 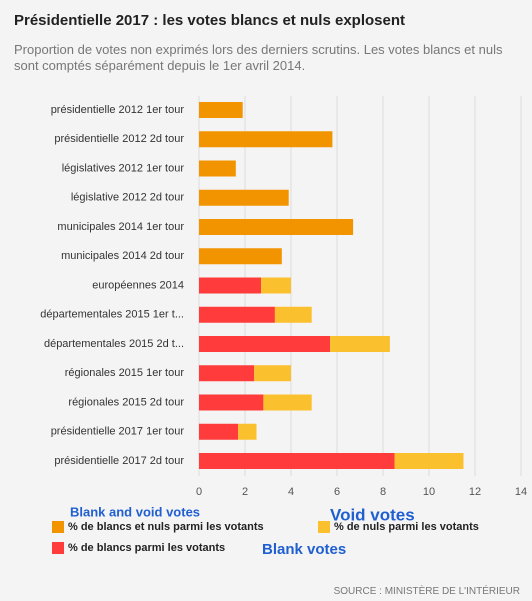 What do you see at coordinates (166, 527) in the screenshot?
I see `legend-label: % de blancs et nuls parmi les votants` at bounding box center [166, 527].